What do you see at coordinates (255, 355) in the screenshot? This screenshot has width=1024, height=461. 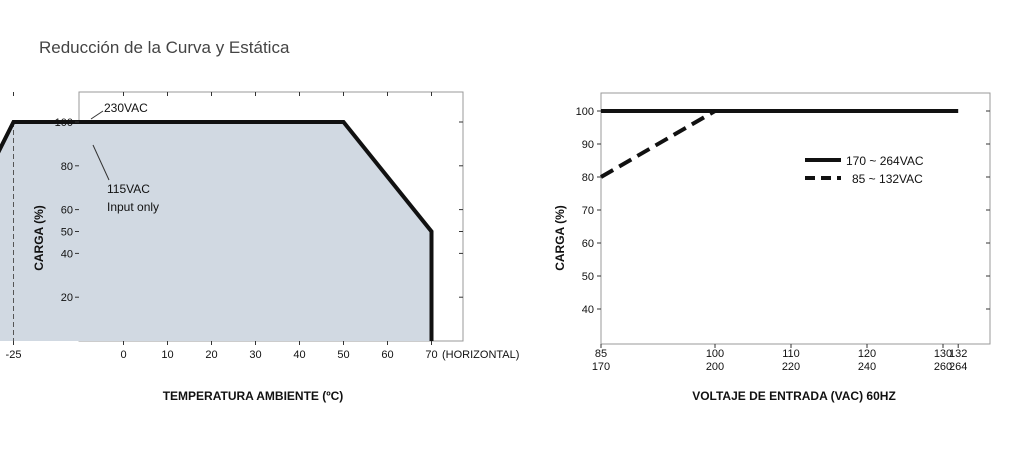 I see `chart1-x-tick-label: 30` at bounding box center [255, 355].